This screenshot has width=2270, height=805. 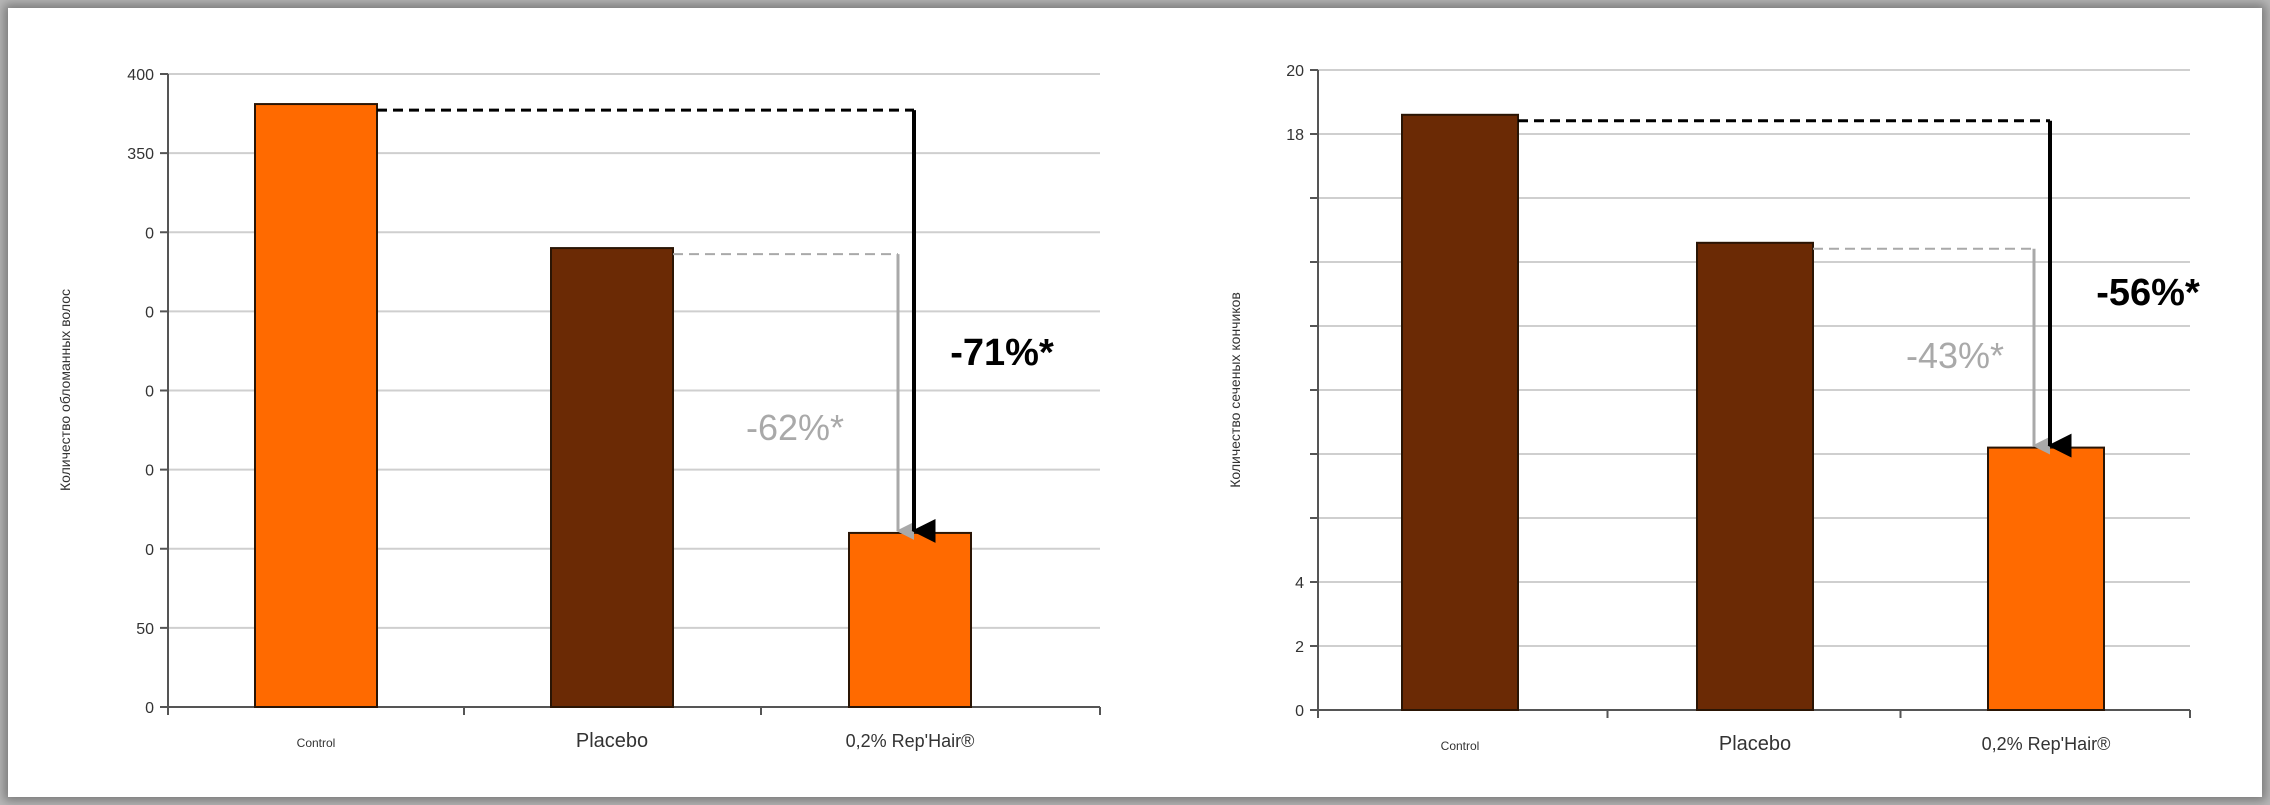 I want to click on reduction-label: -56%*, so click(x=2148, y=293).